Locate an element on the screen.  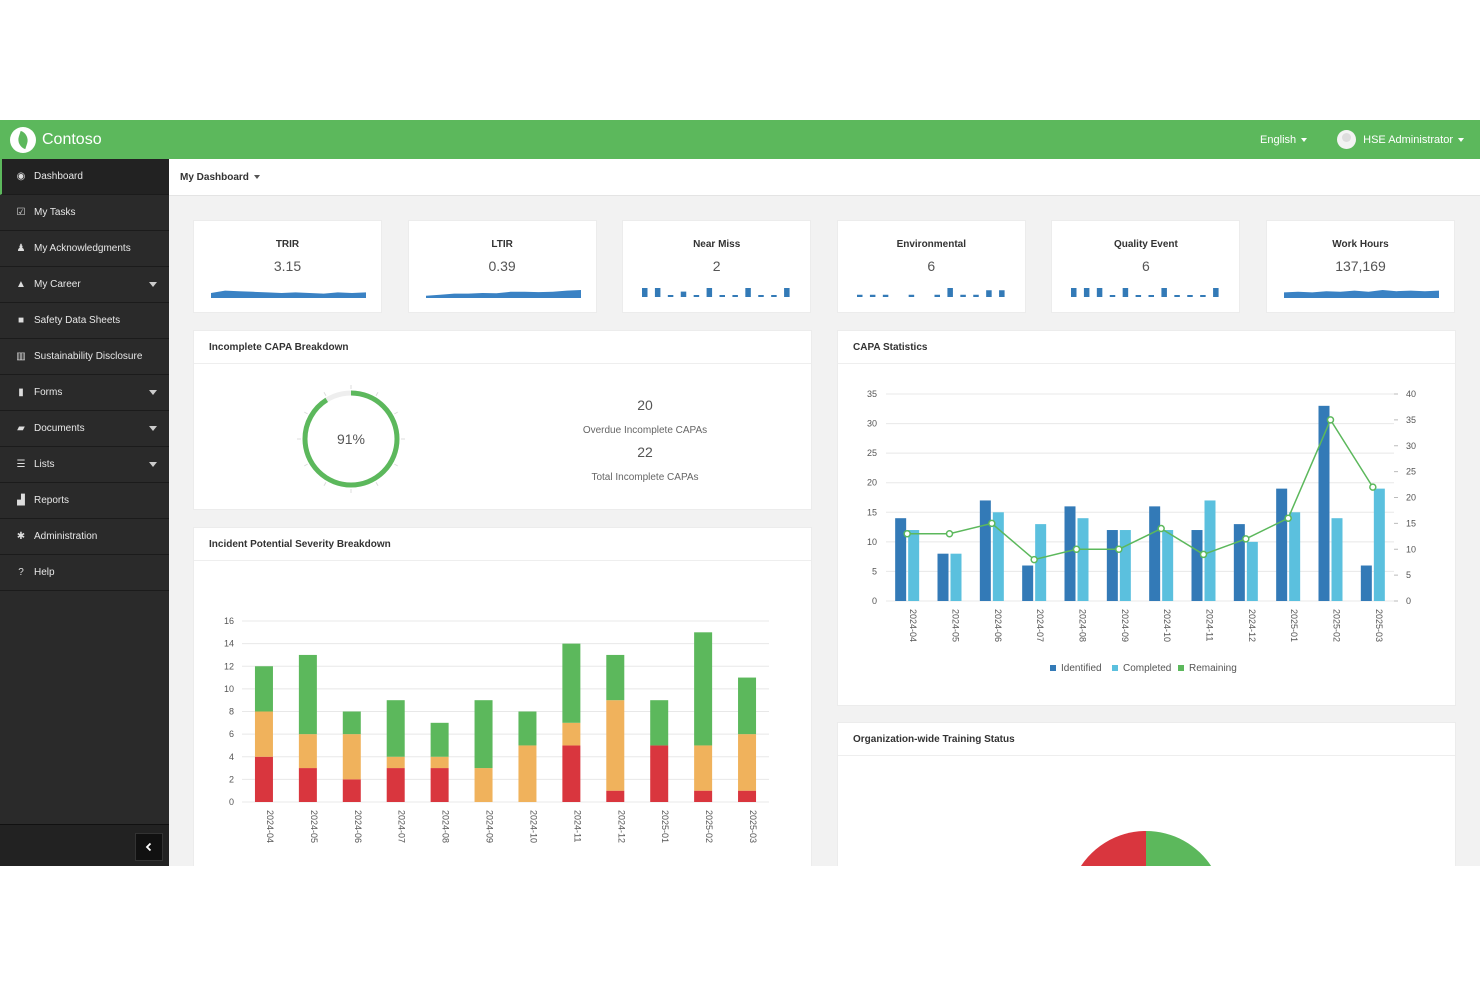
x-tick-label: 2025-02 is located at coordinates (1337, 625).